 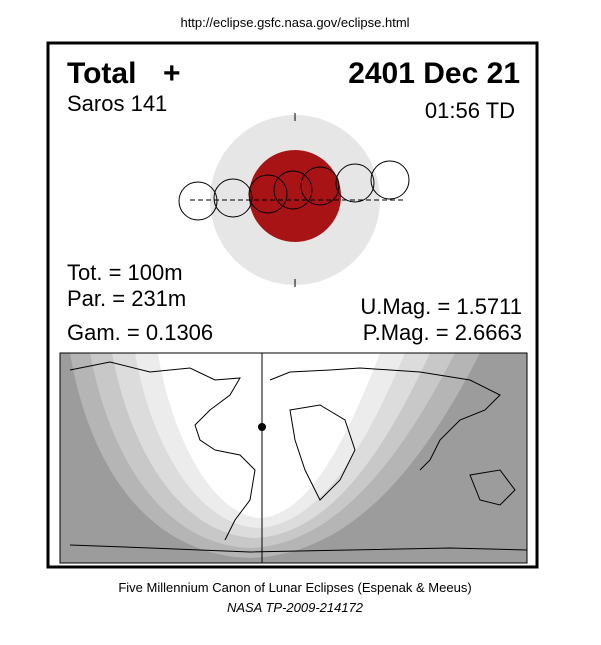 I want to click on partial-duration: Par. = 231m, so click(x=126, y=298).